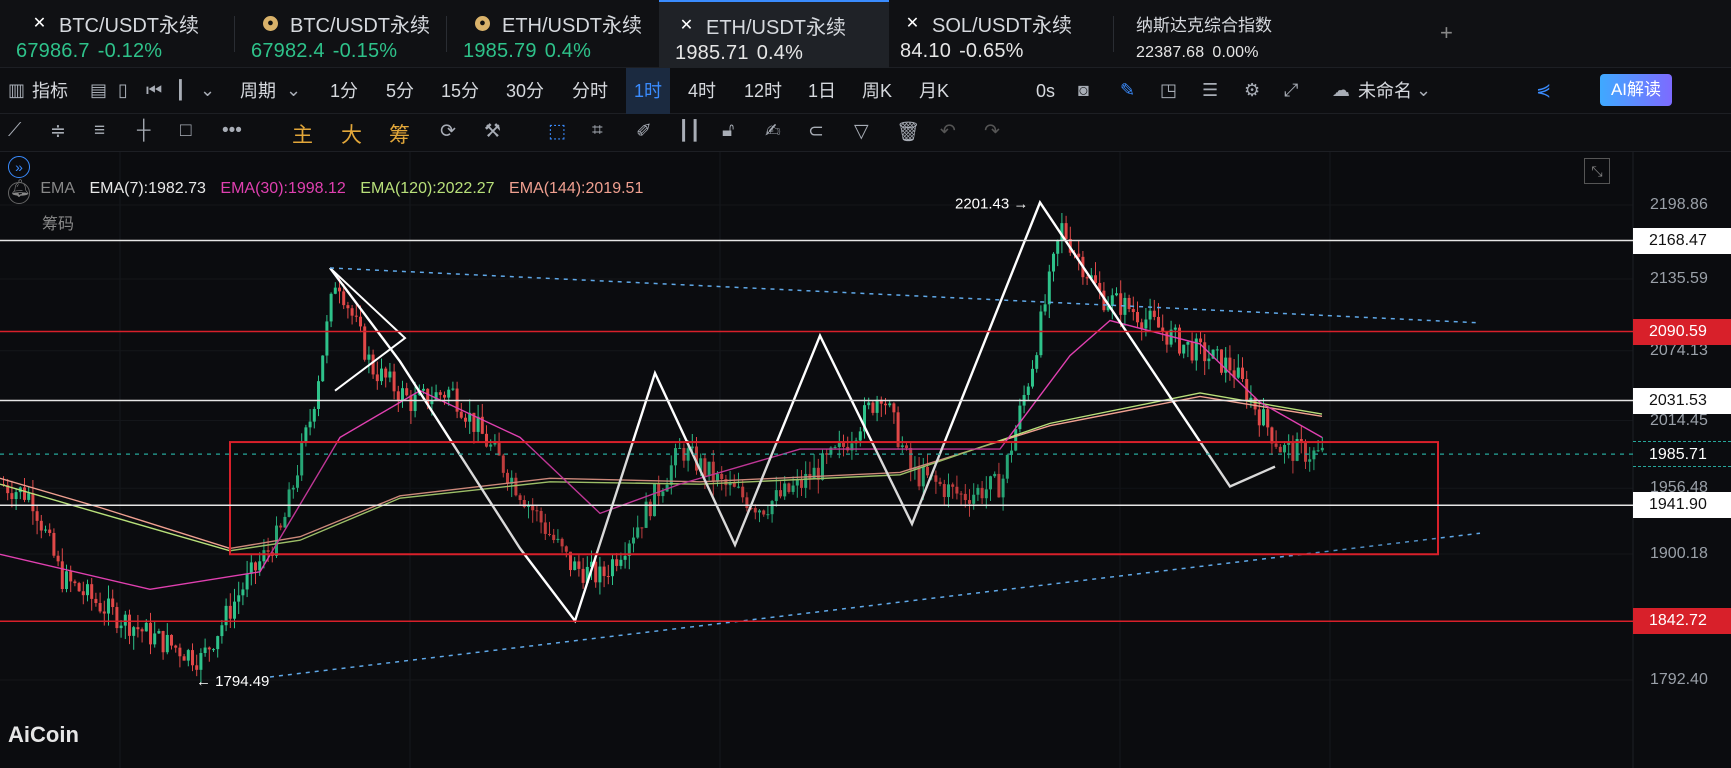 This screenshot has height=768, width=1731. What do you see at coordinates (400, 91) in the screenshot?
I see `interval-5m: 5分` at bounding box center [400, 91].